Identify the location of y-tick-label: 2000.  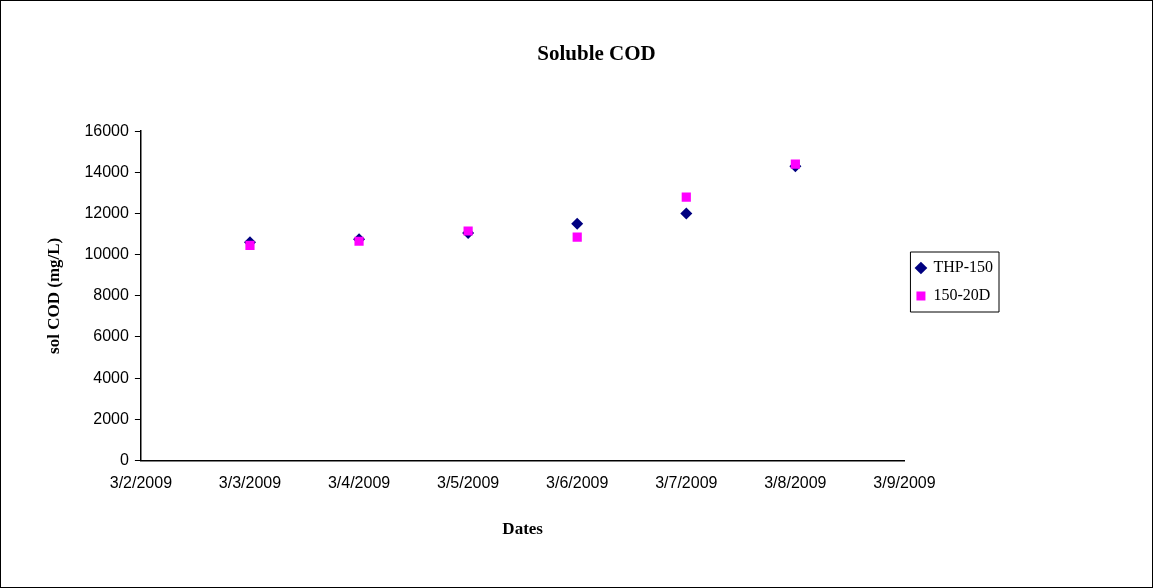
(111, 418).